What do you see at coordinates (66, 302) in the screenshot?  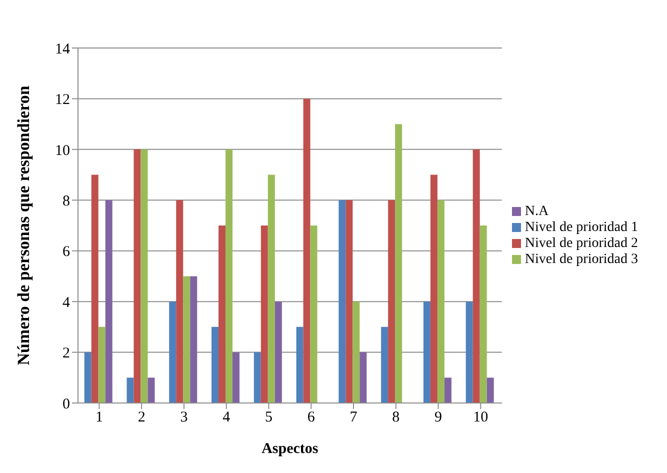 I see `y-tick-label: 4` at bounding box center [66, 302].